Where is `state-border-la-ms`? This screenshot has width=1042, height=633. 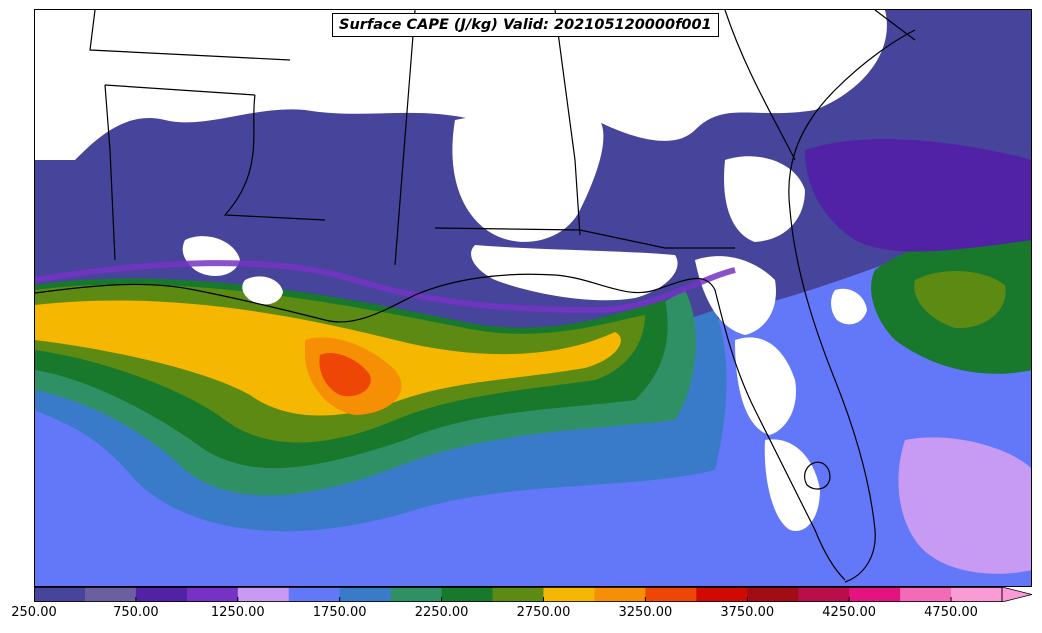
state-border-la-ms is located at coordinates (274, 157).